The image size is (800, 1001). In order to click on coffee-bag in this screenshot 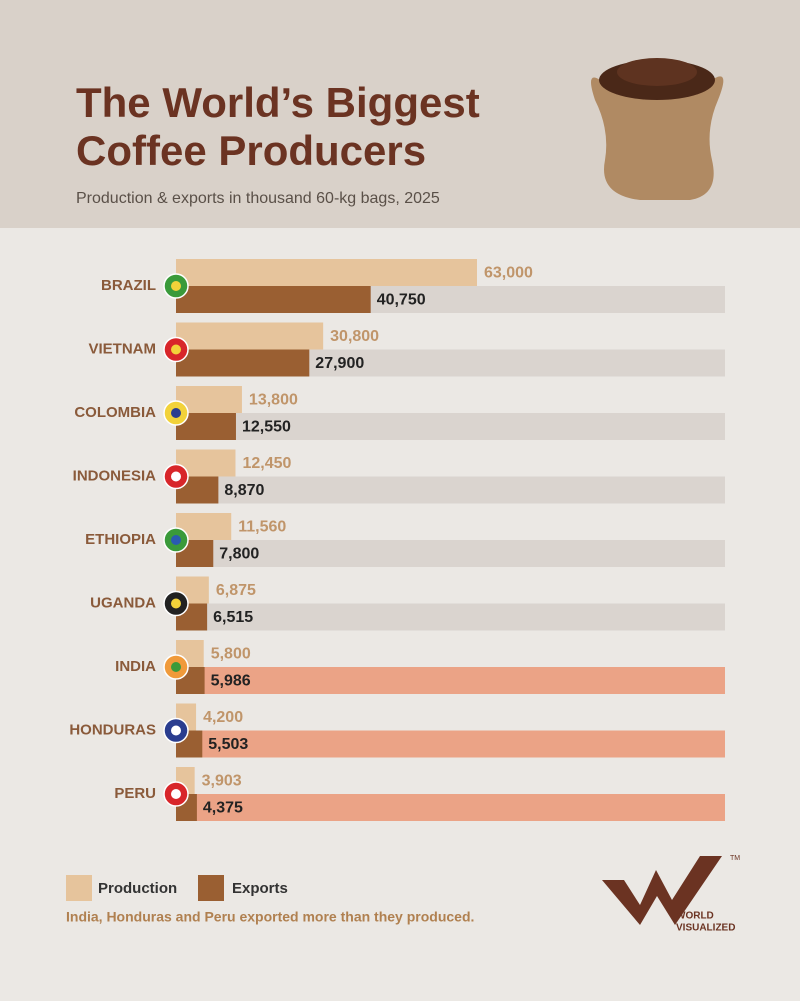, I will do `click(657, 129)`.